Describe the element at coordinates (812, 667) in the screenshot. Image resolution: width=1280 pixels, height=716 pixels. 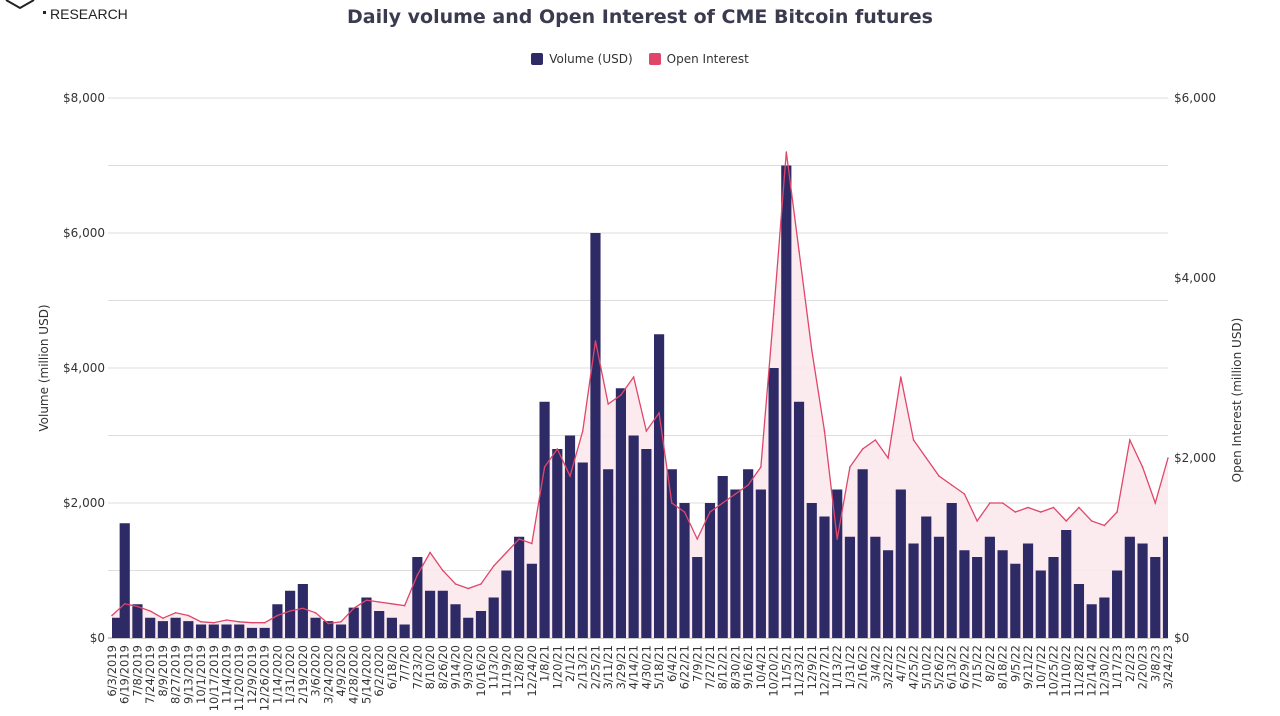
I see `x-tick-label: 12/9/21` at that location.